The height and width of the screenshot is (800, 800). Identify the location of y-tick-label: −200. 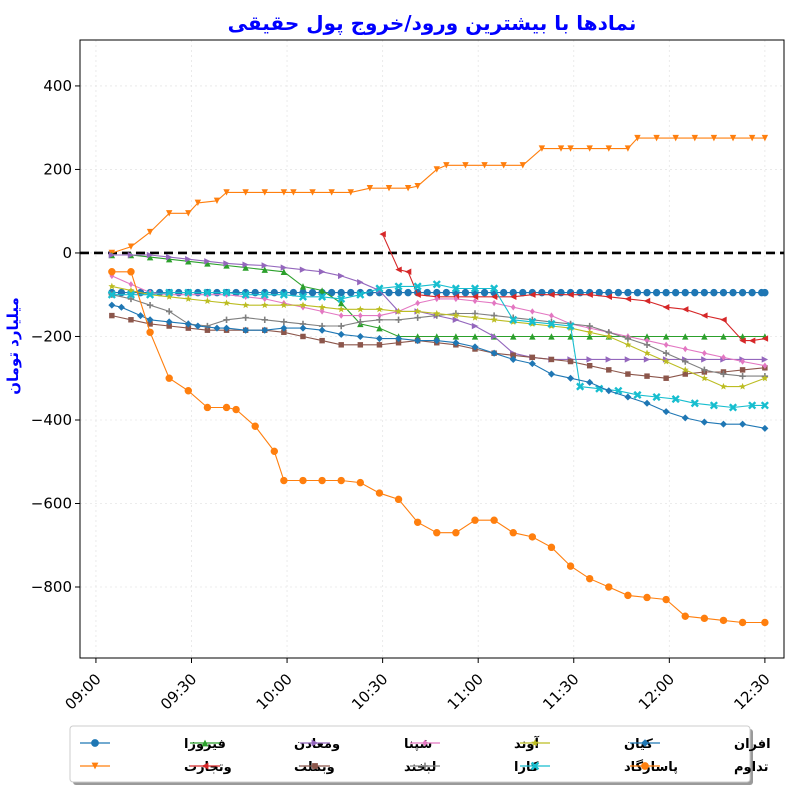
(51, 336).